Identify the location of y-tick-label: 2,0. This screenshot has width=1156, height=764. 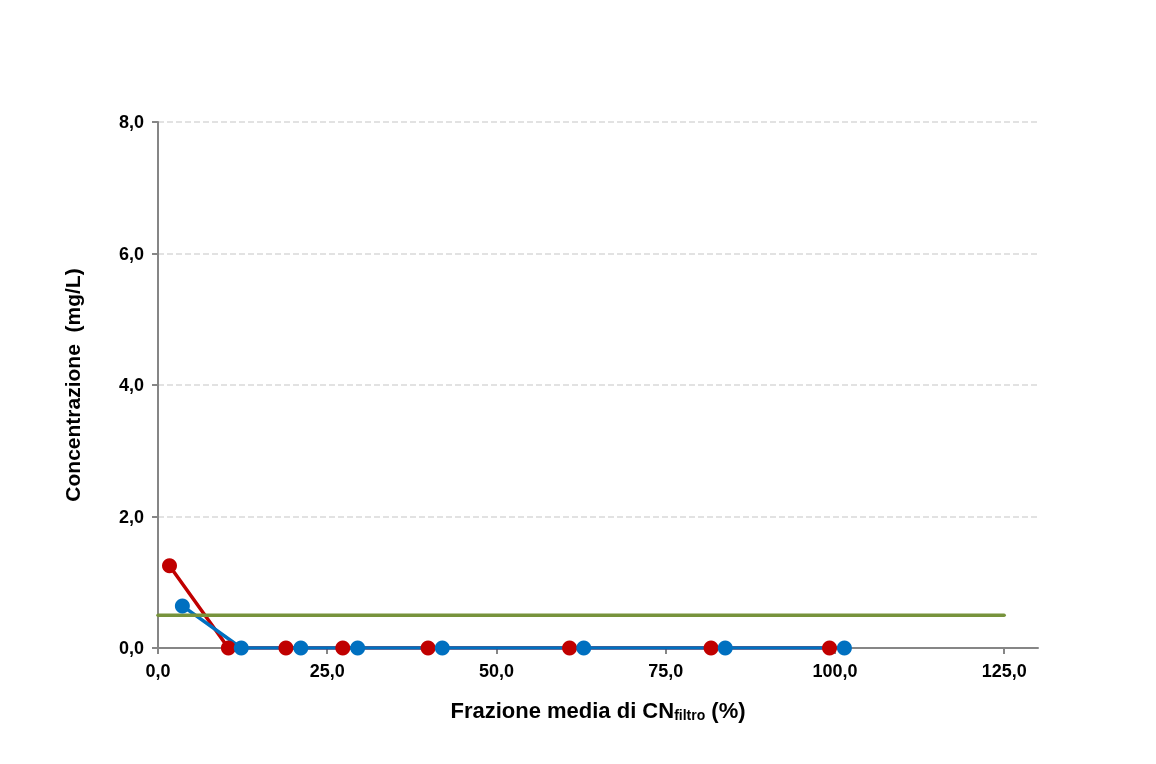
(131, 516).